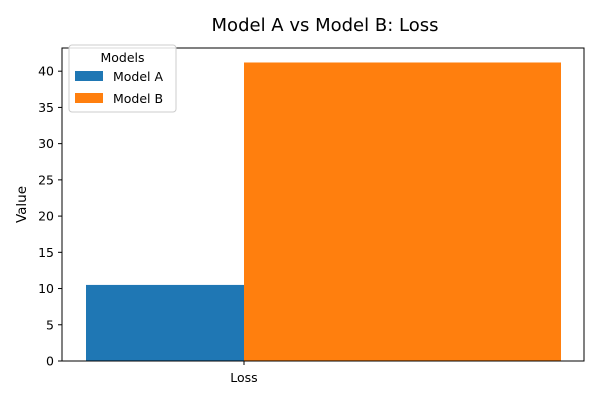  What do you see at coordinates (46, 71) in the screenshot?
I see `y-tick-label: 40` at bounding box center [46, 71].